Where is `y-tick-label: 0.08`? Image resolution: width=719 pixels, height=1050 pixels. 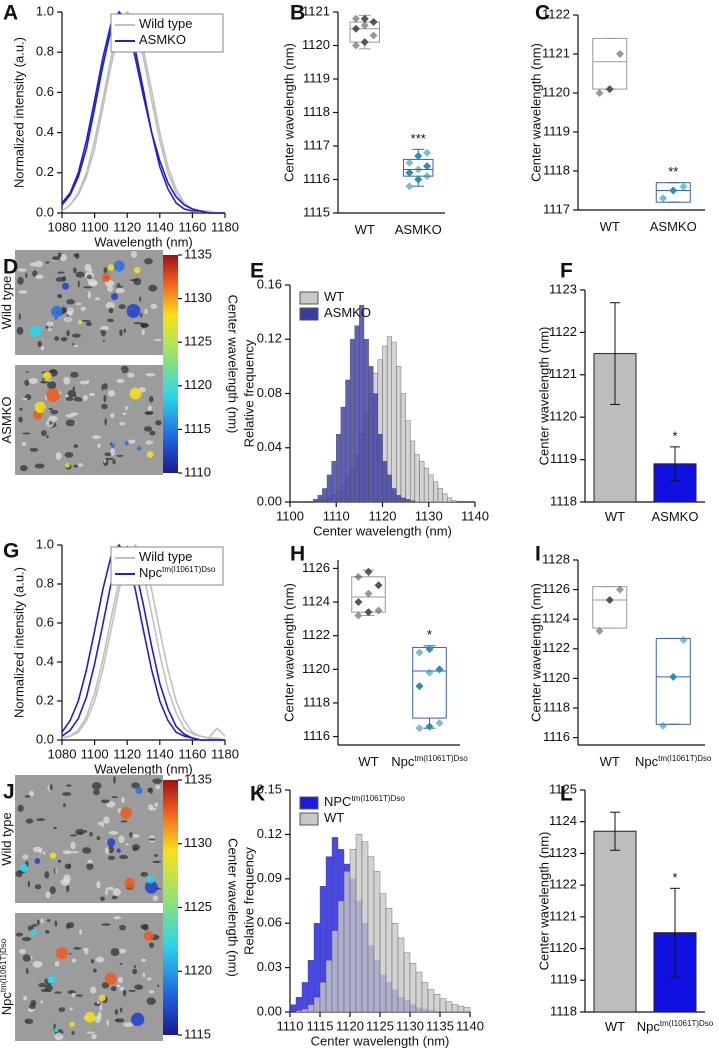 y-tick-label: 0.08 is located at coordinates (269, 392).